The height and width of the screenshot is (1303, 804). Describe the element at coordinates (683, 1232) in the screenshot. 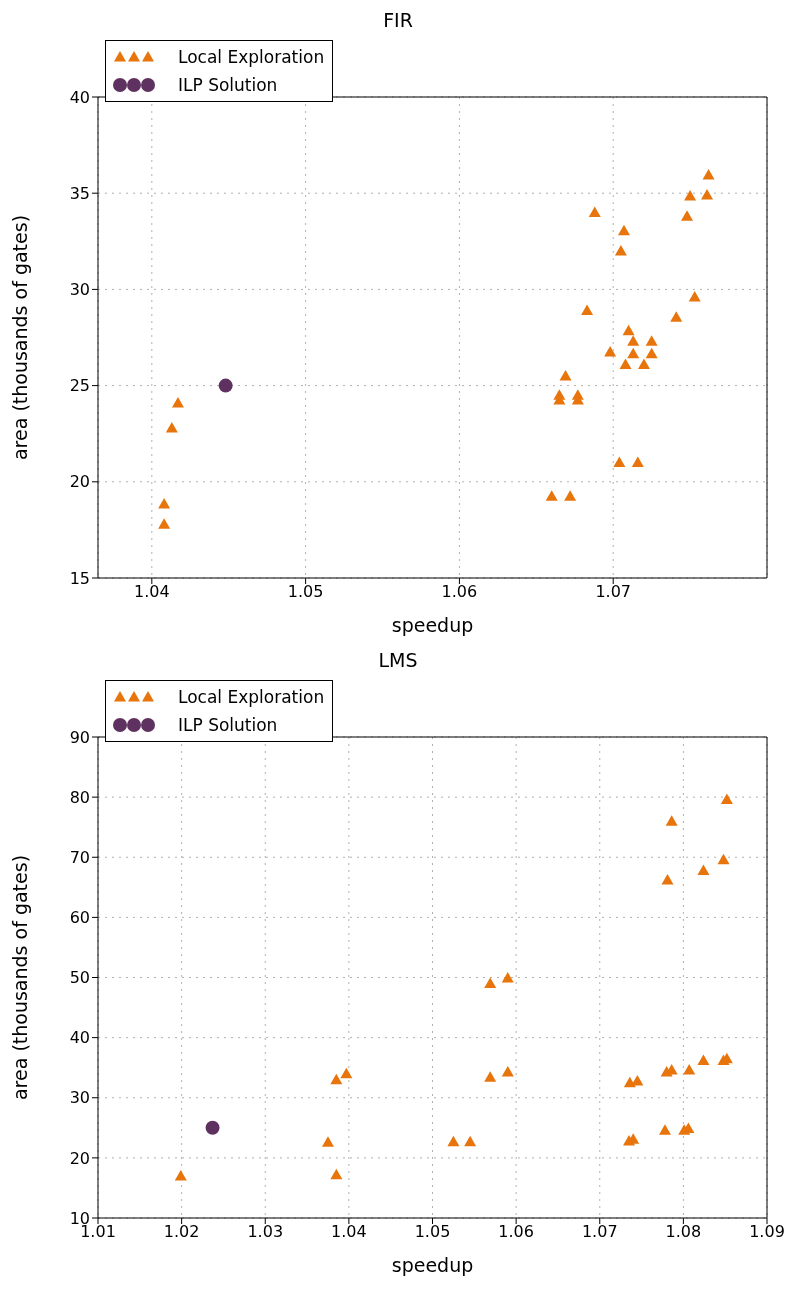

I see `x-tick-label: 1.08` at that location.